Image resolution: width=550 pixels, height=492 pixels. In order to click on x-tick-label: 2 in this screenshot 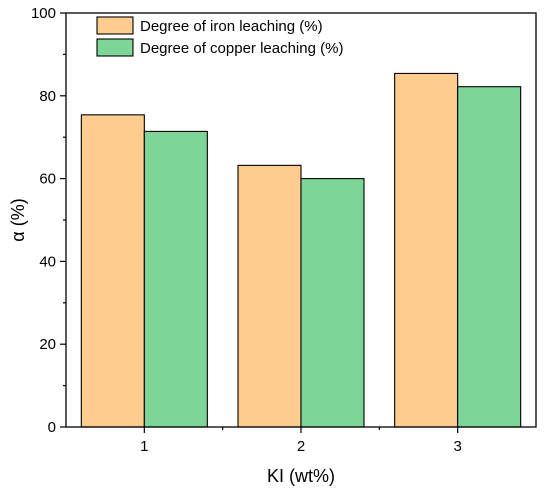, I will do `click(301, 446)`.